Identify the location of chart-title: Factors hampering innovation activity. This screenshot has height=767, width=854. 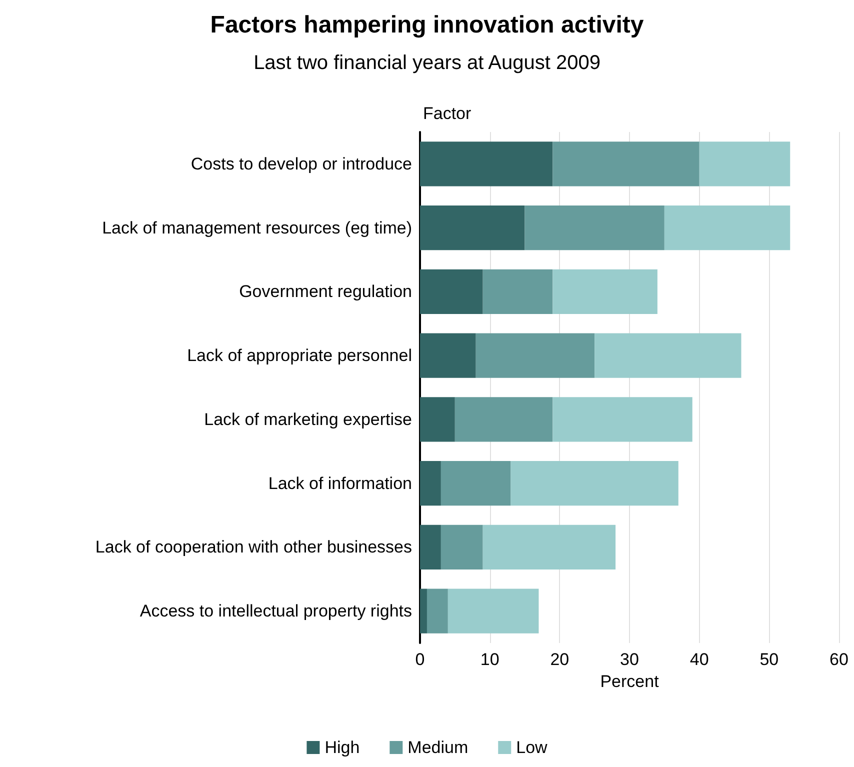
(427, 25).